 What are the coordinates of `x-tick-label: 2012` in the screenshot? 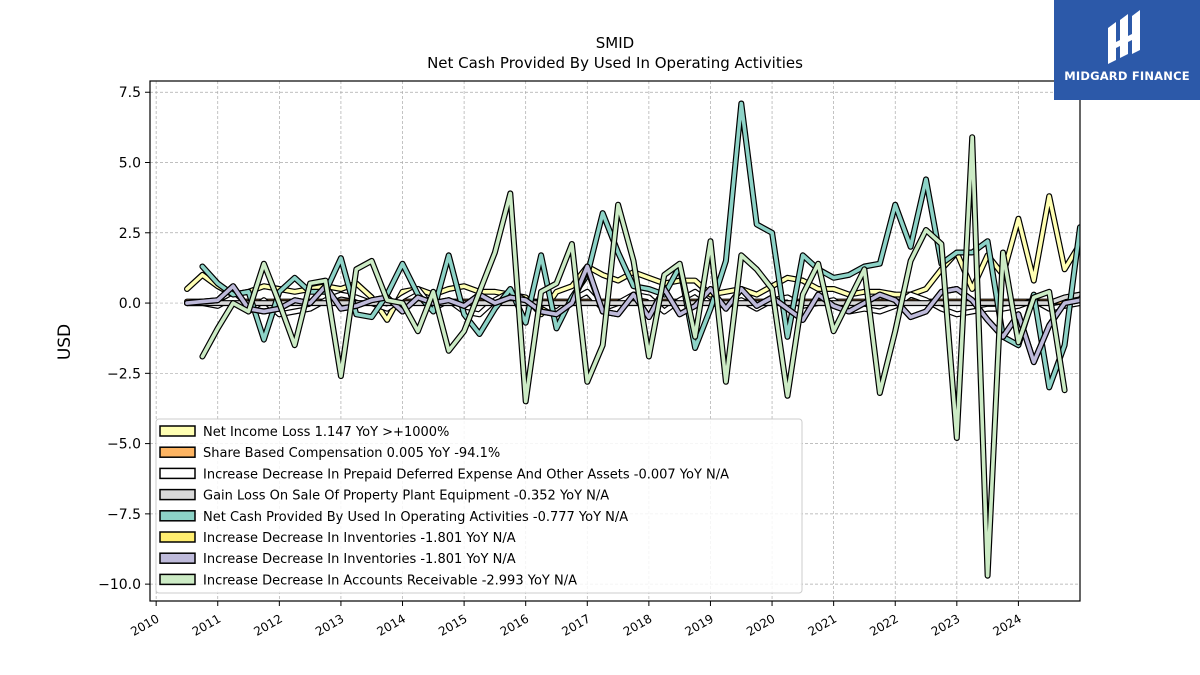 It's located at (267, 624).